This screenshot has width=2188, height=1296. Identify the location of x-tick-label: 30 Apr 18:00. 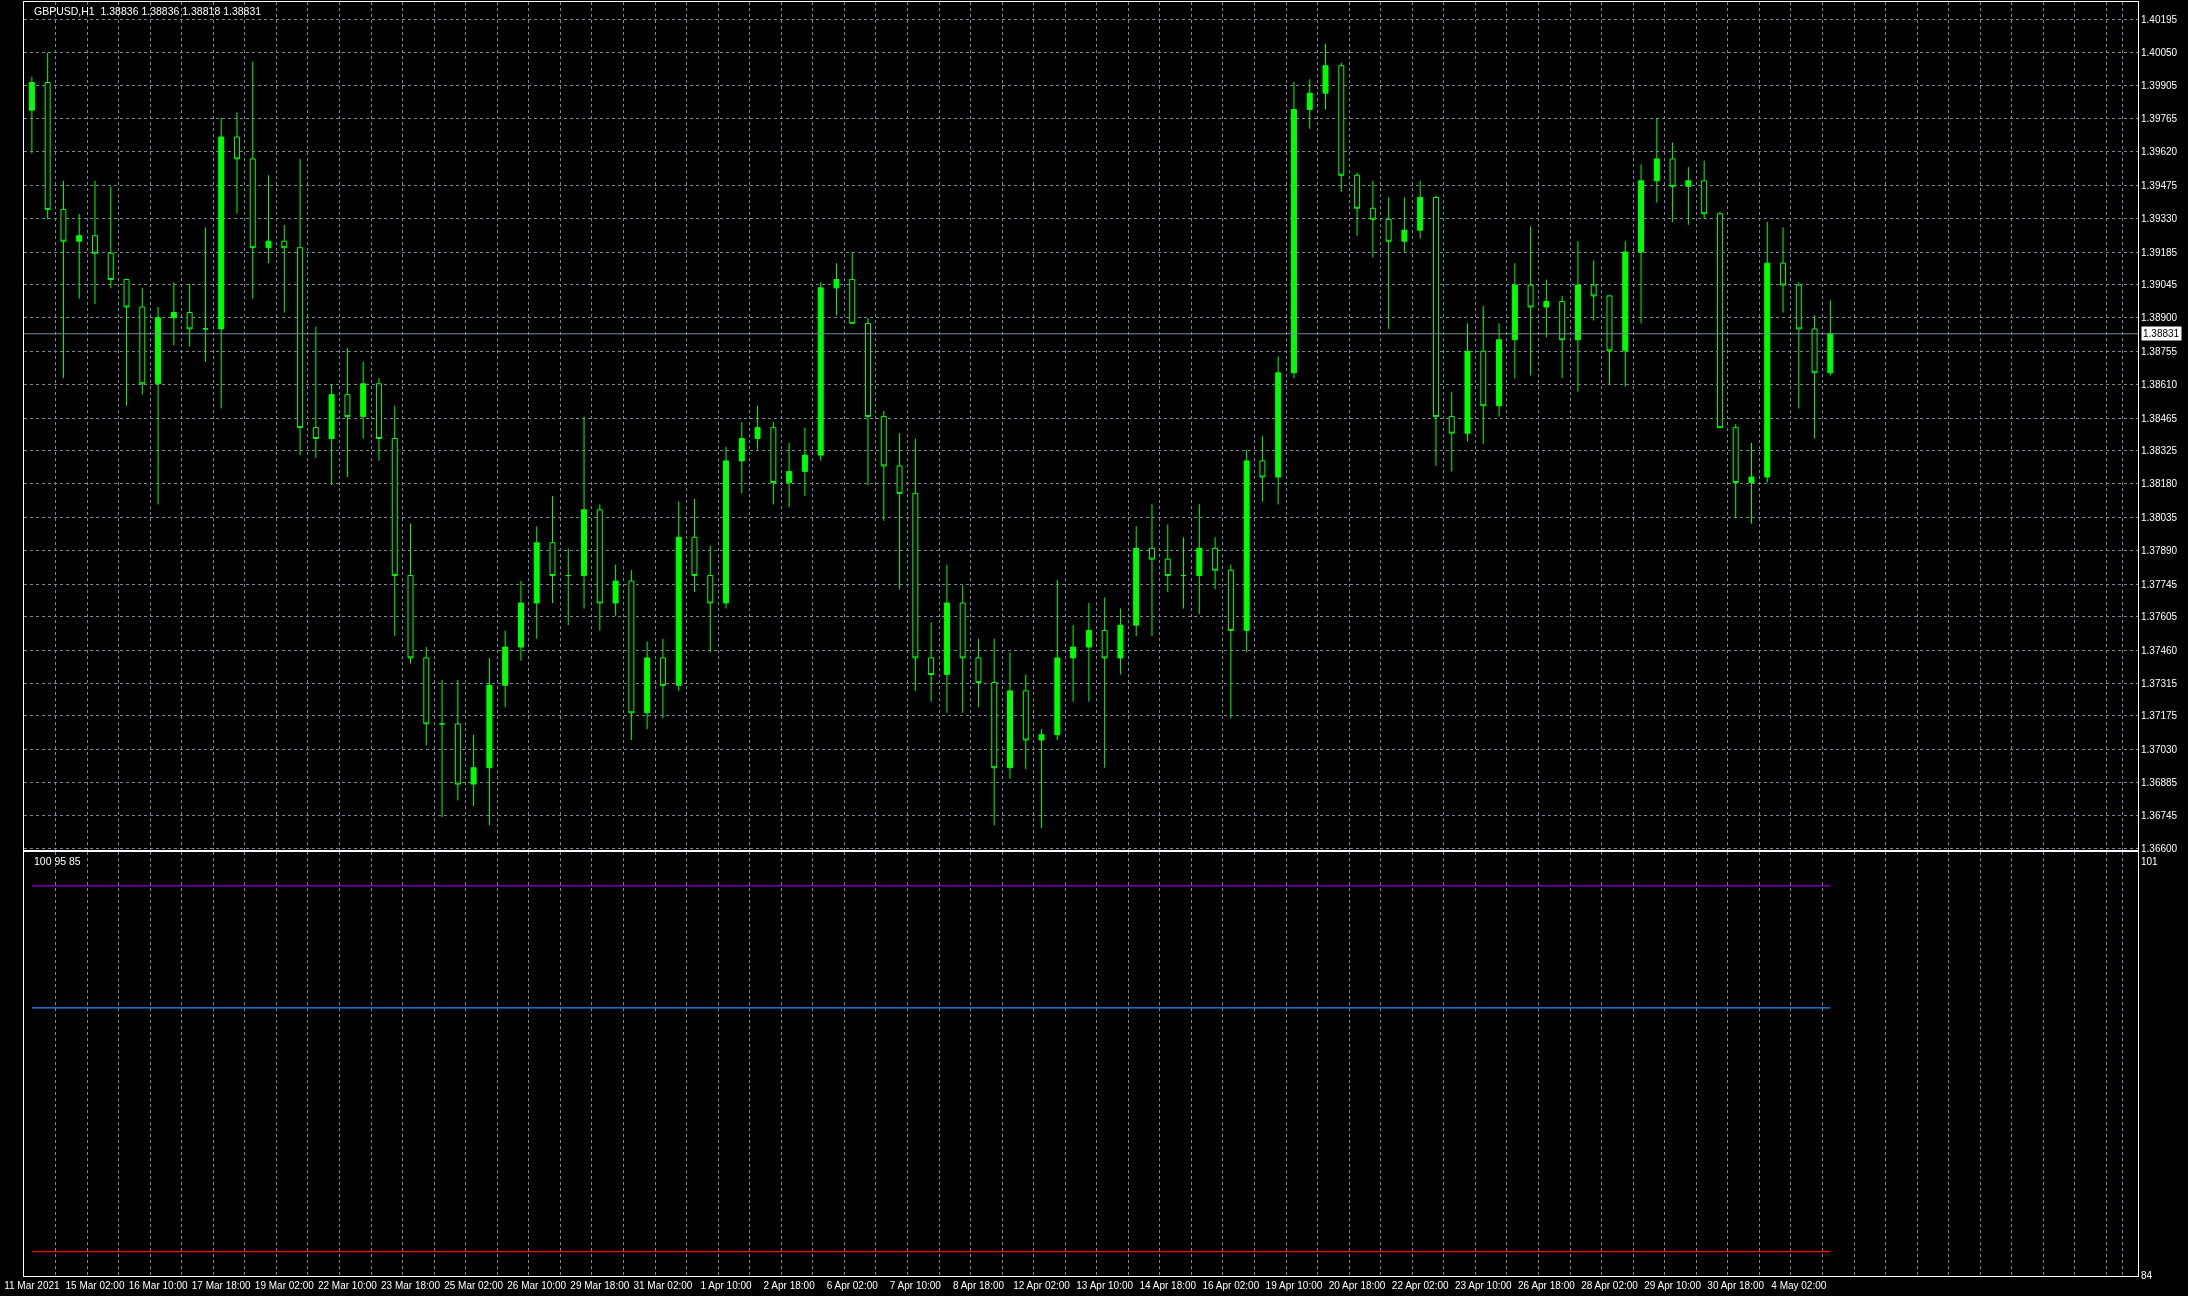
(1736, 1285).